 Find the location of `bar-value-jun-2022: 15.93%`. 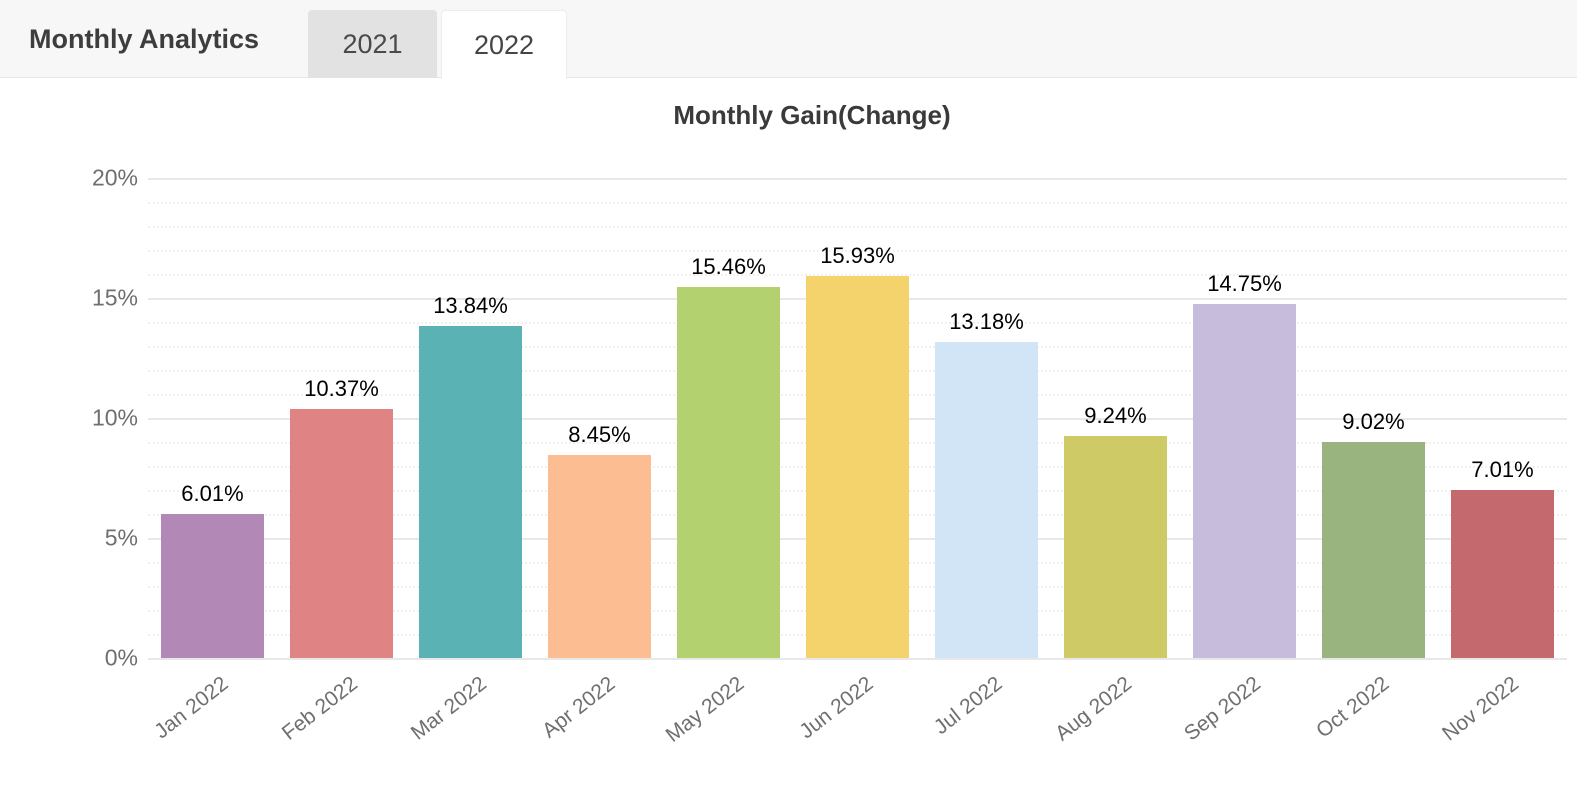

bar-value-jun-2022: 15.93% is located at coordinates (857, 255).